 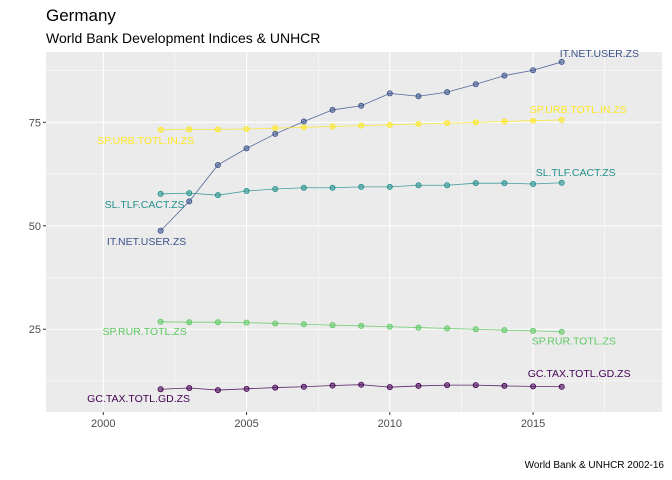 What do you see at coordinates (35, 330) in the screenshot?
I see `y-tick-label: 25` at bounding box center [35, 330].